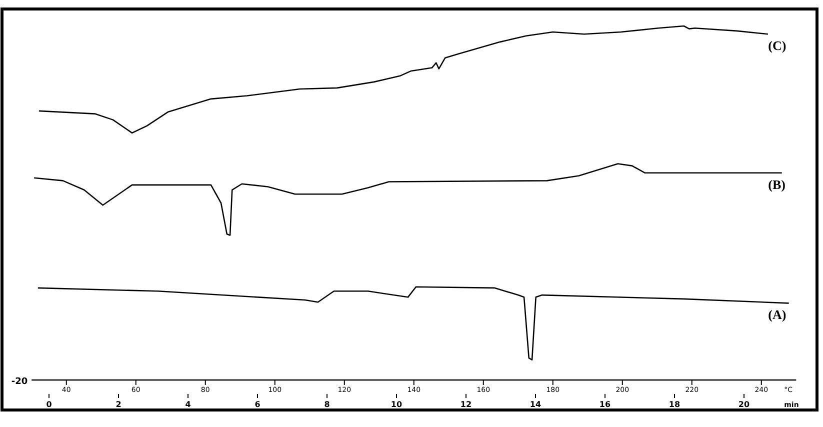 This screenshot has height=427, width=823. What do you see at coordinates (257, 404) in the screenshot?
I see `x-tick-label: 6` at bounding box center [257, 404].